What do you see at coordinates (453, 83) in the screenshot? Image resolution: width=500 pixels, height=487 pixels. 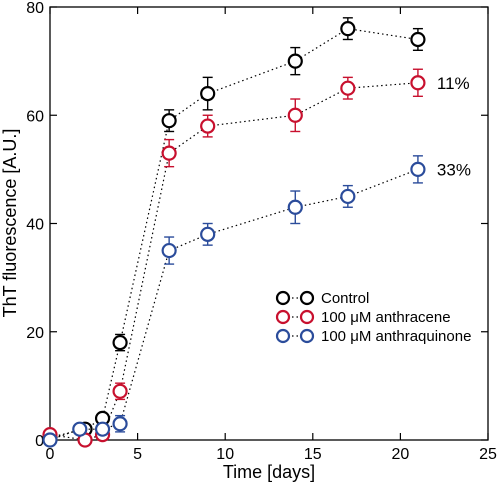 I see `annotation-label: 11%` at bounding box center [453, 83].